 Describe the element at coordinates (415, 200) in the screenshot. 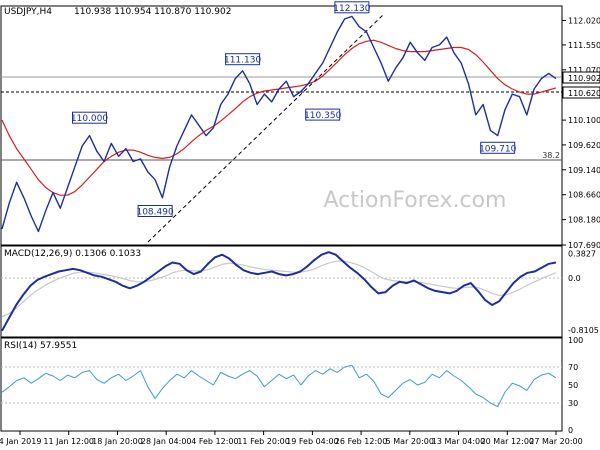

I see `watermark: ActionForex.com` at that location.